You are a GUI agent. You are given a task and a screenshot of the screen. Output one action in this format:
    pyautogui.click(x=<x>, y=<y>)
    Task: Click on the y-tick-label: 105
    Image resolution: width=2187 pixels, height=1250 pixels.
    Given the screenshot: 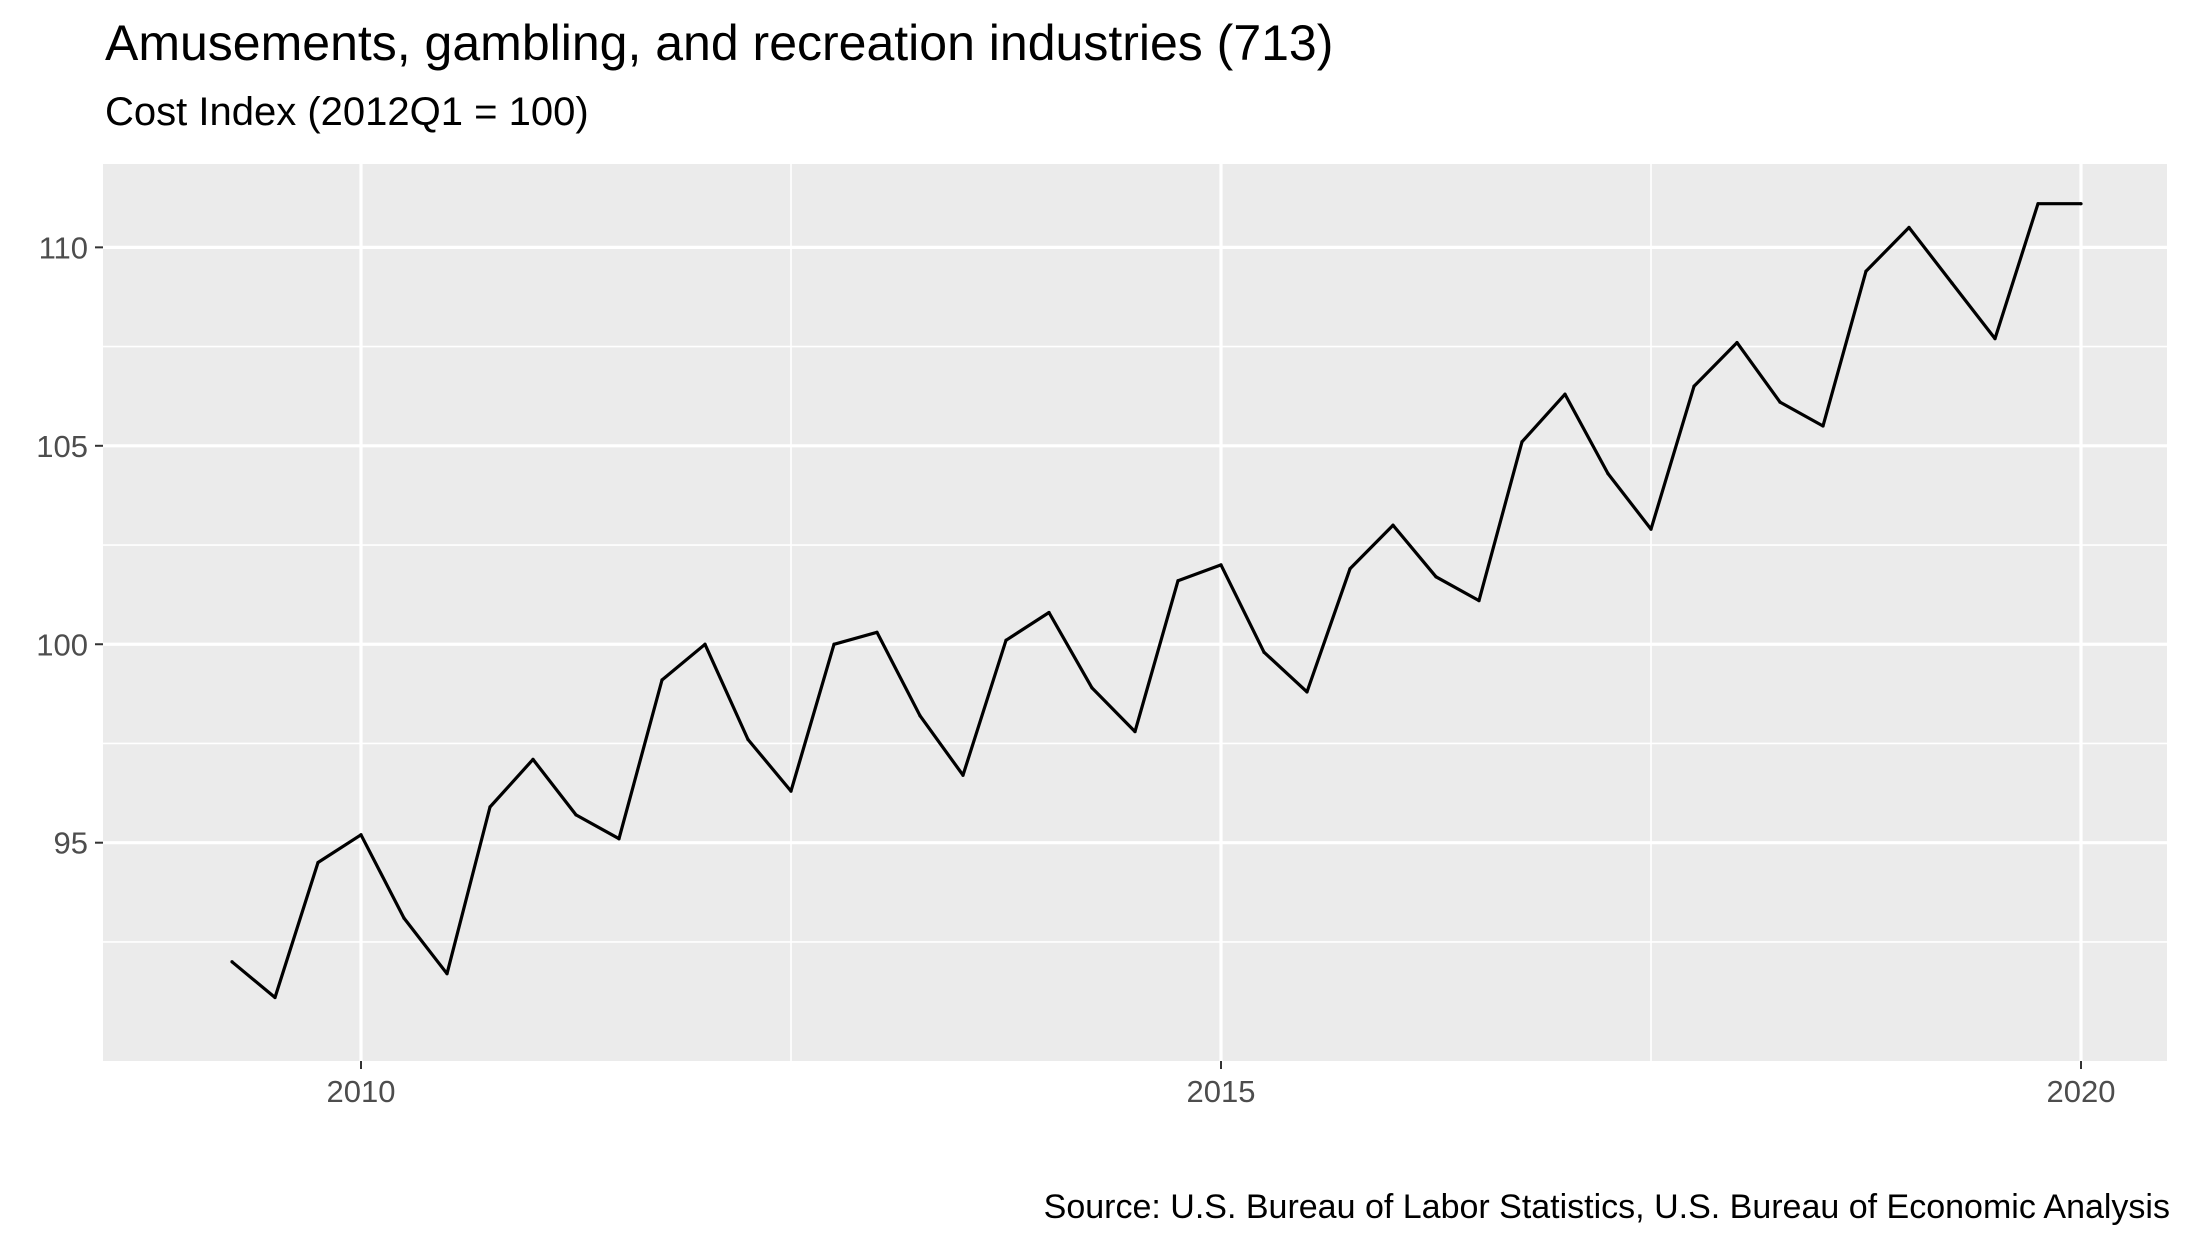 What is the action you would take?
    pyautogui.click(x=62, y=446)
    